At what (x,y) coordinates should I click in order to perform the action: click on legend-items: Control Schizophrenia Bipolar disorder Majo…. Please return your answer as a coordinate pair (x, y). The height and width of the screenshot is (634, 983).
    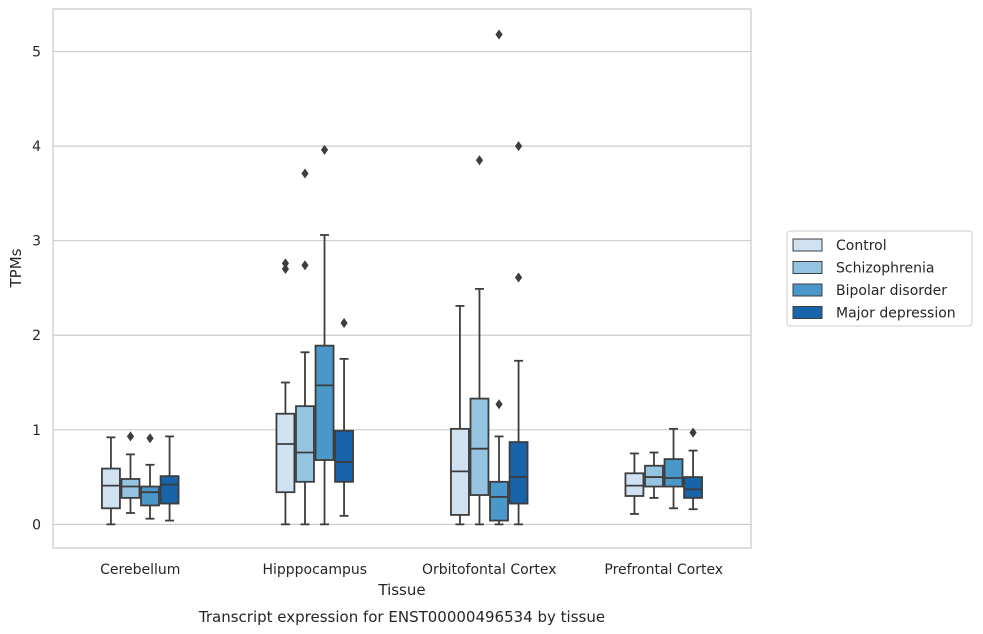
    Looking at the image, I should click on (874, 280).